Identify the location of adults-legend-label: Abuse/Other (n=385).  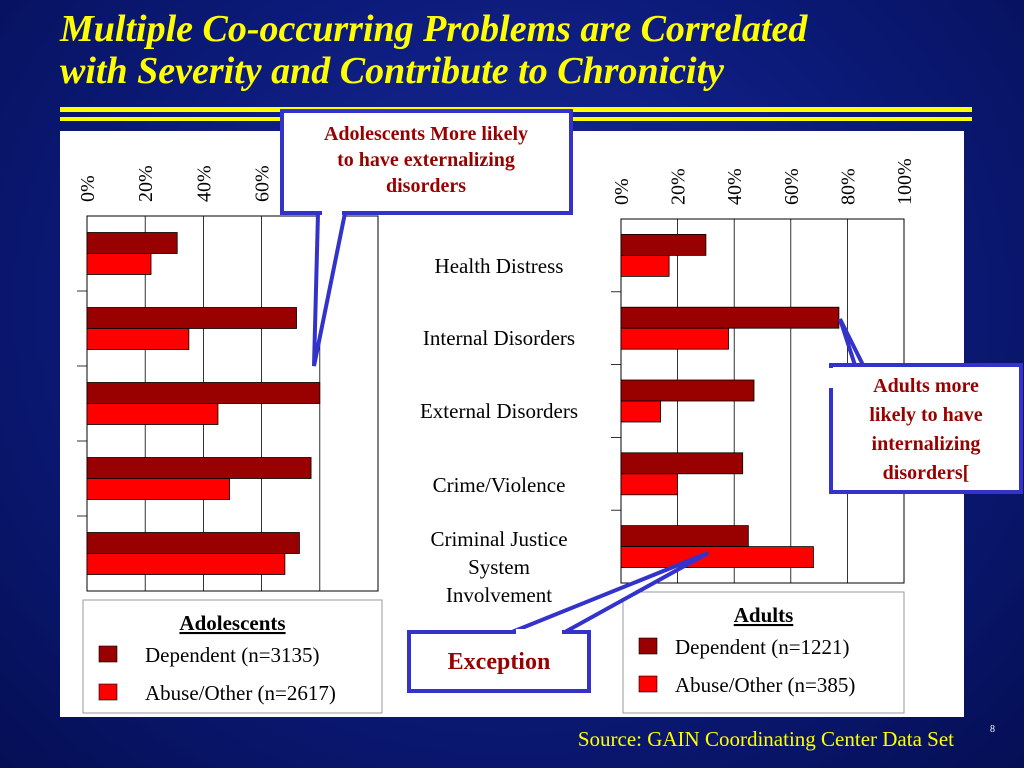
(765, 685).